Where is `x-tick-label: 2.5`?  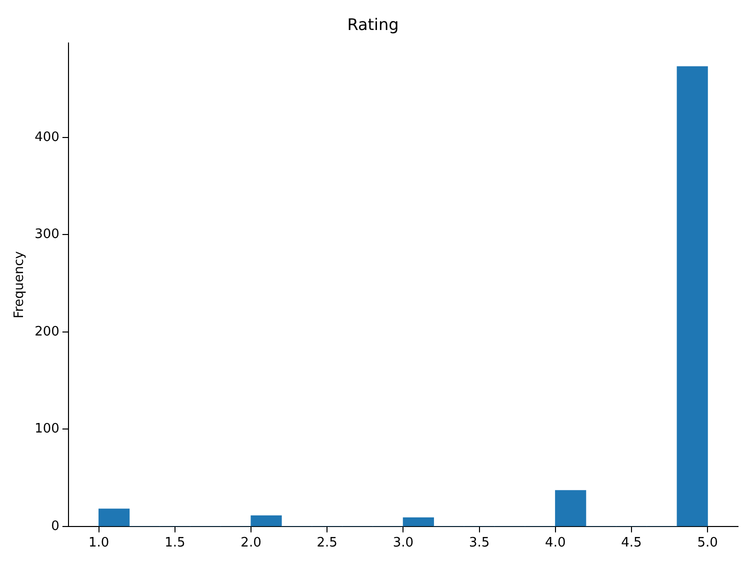 x-tick-label: 2.5 is located at coordinates (327, 543).